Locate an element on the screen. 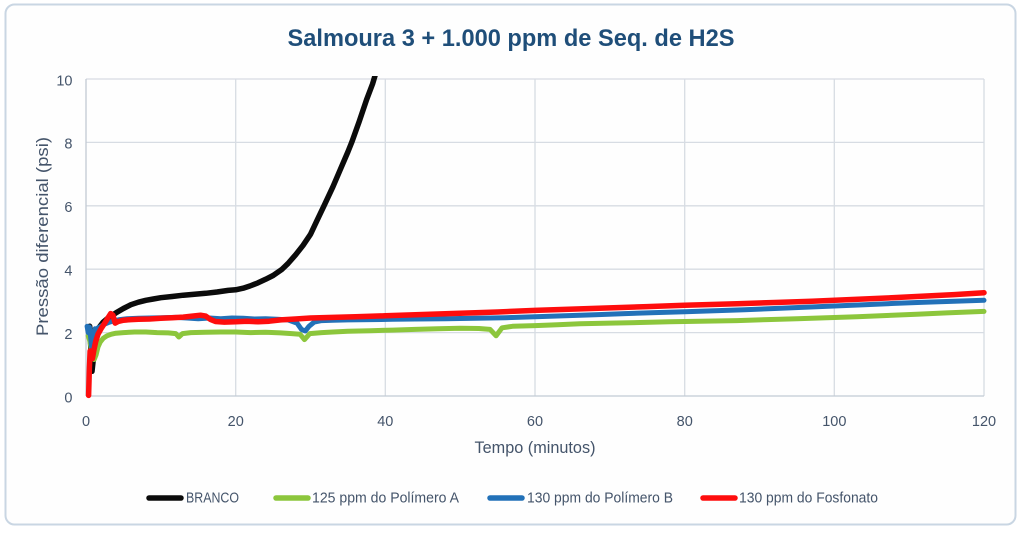 This screenshot has height=535, width=1024. svg-text: 10 is located at coordinates (64, 81).